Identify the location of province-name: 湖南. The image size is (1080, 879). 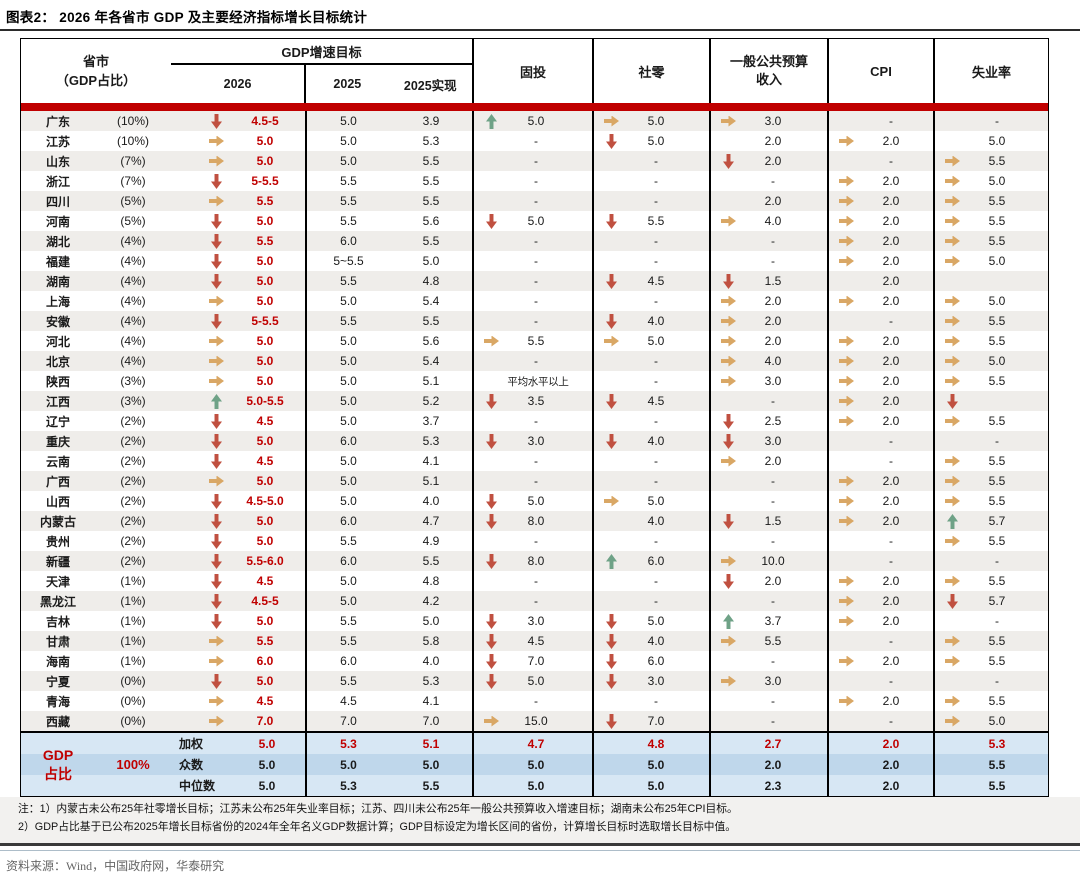
(57, 281).